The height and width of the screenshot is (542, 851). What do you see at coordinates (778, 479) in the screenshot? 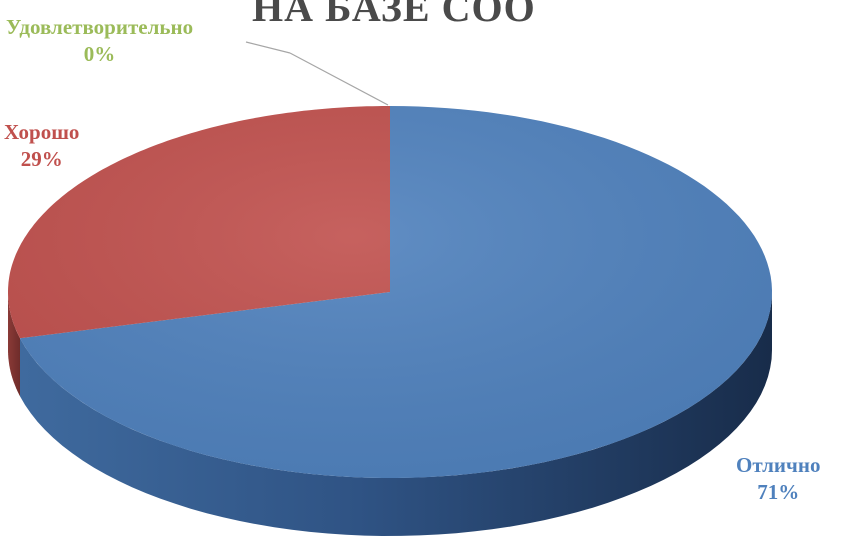
I see `slice-label-excellent: Отлично 71%` at bounding box center [778, 479].